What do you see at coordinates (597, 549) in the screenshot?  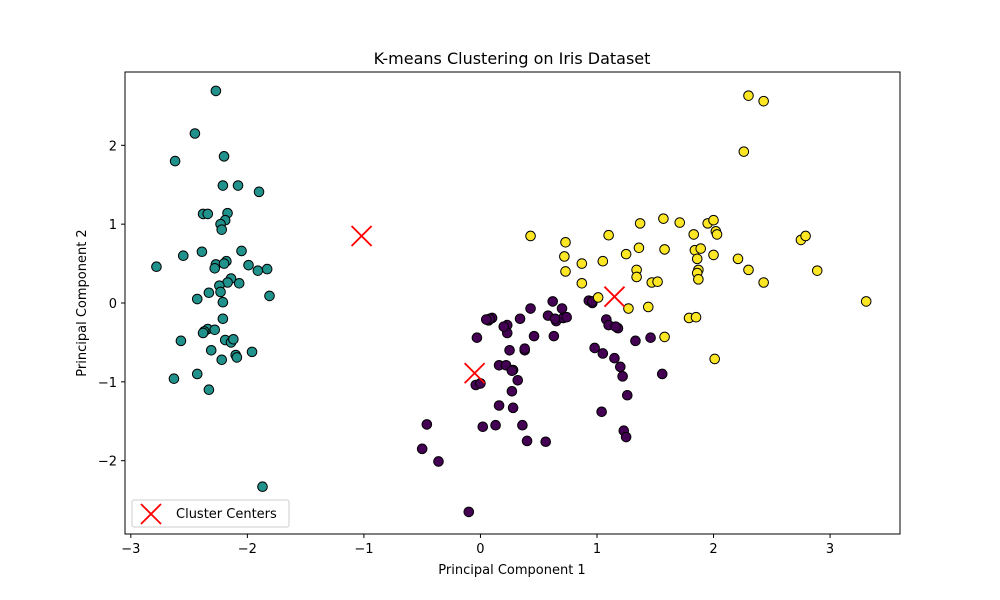 I see `x-tick-label: 1` at bounding box center [597, 549].